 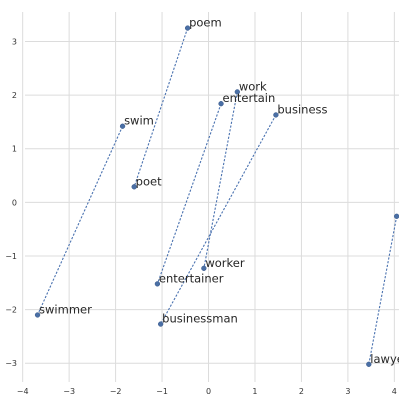 I want to click on x-tick-label: 3, so click(x=347, y=391).